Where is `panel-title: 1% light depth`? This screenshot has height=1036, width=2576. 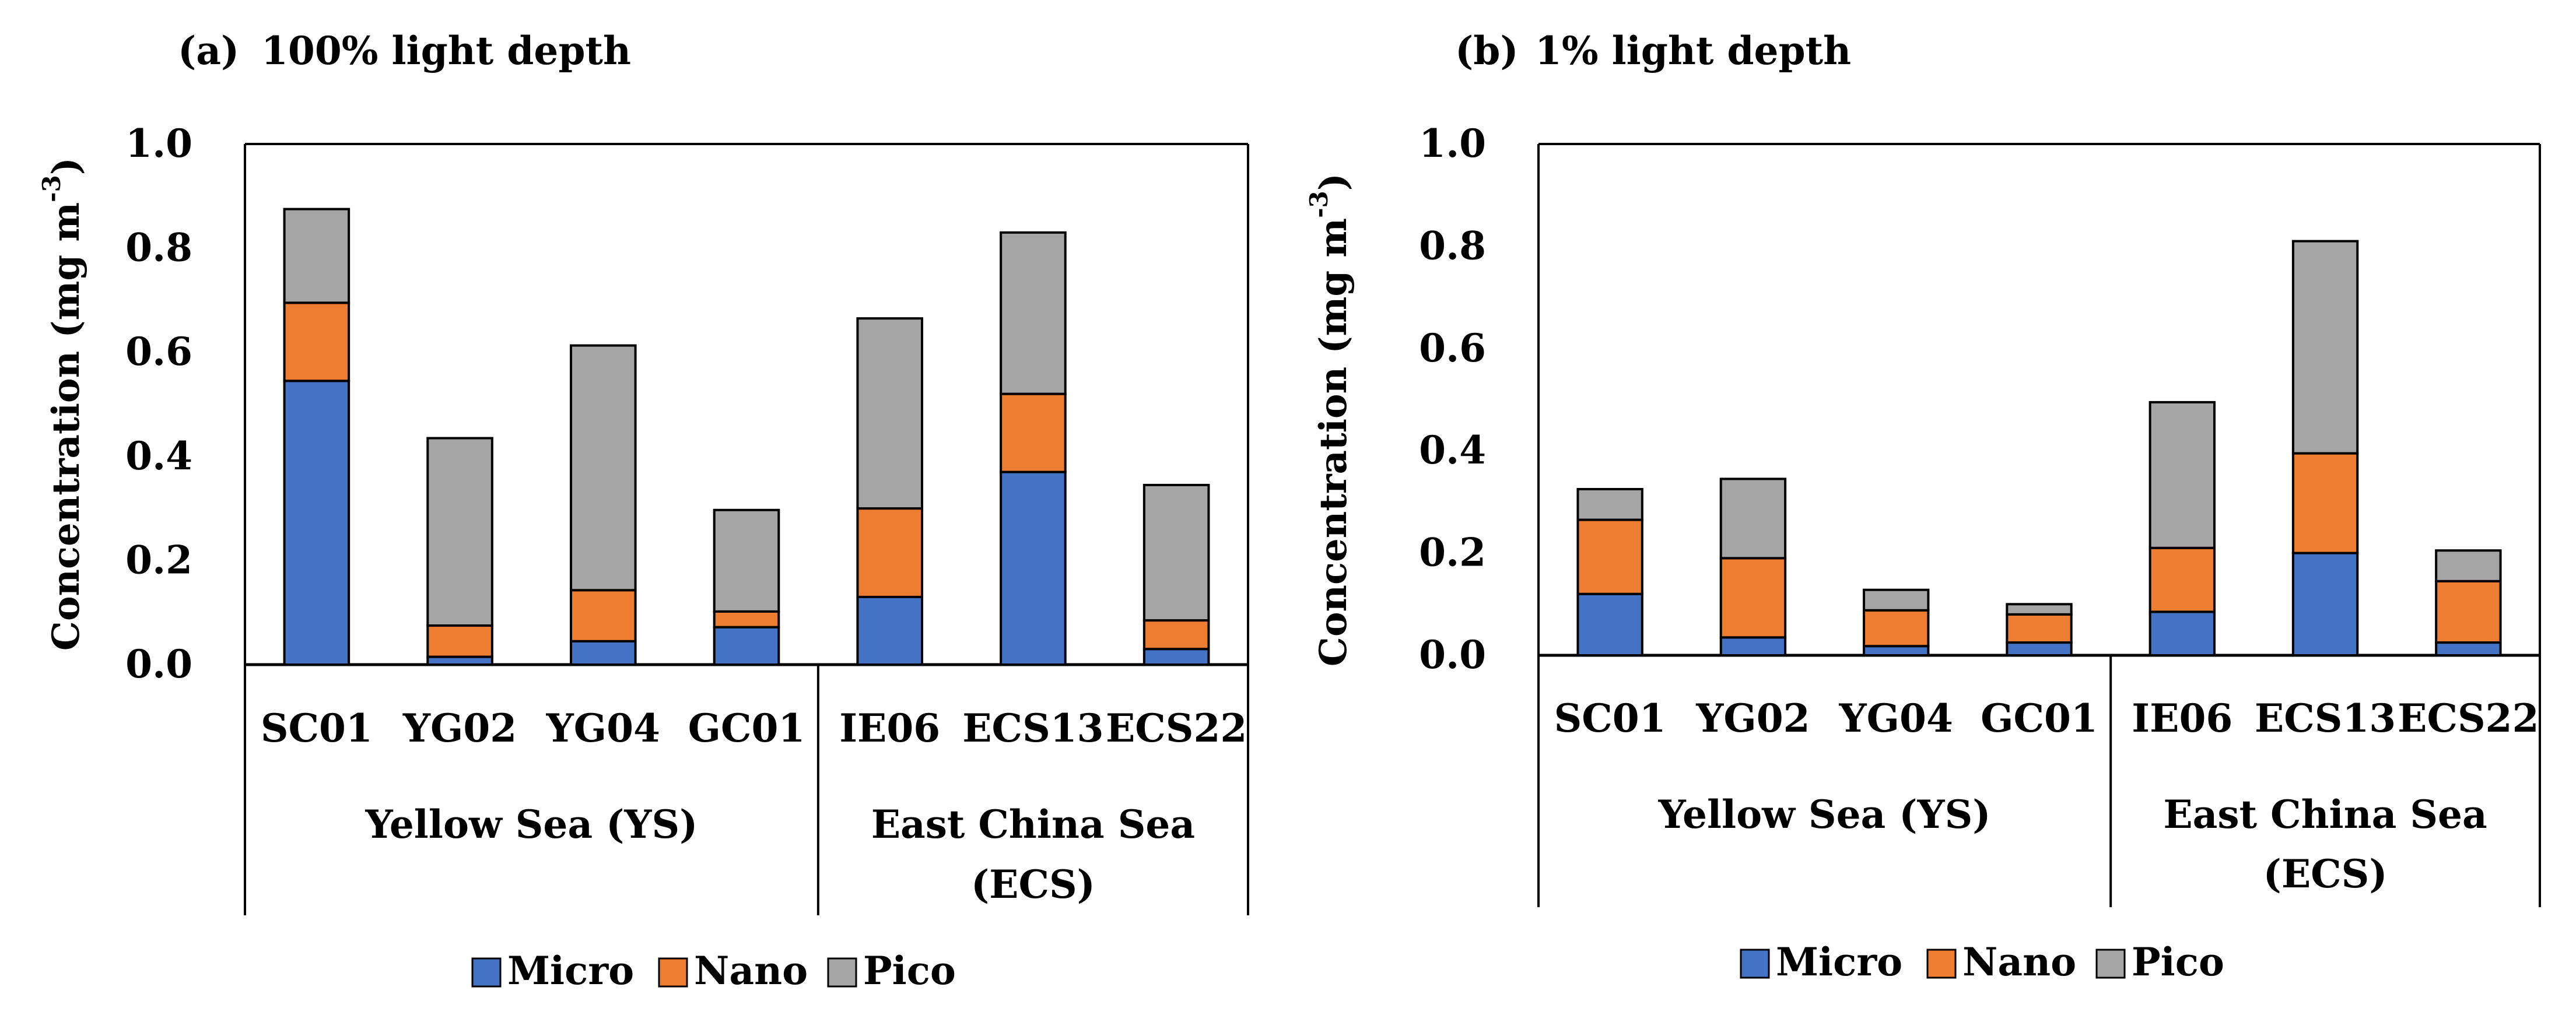
panel-title: 1% light depth is located at coordinates (1693, 50).